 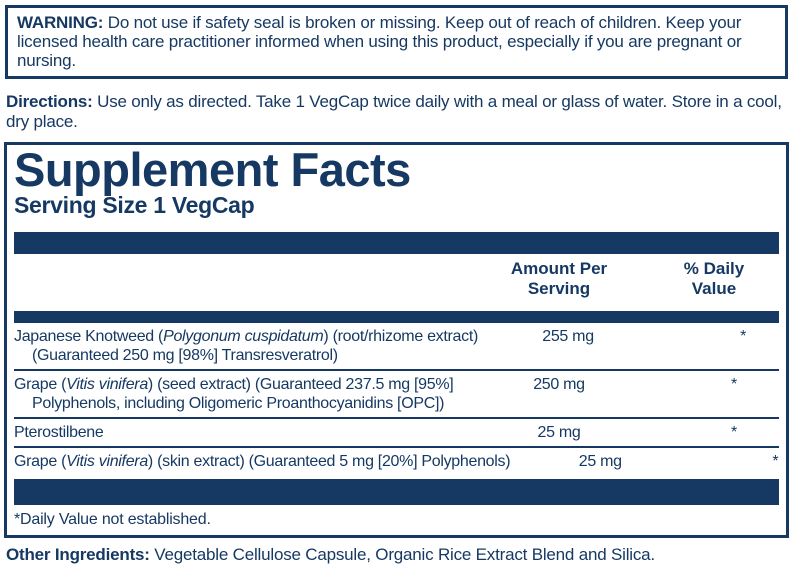 I want to click on ingredient-row-pterostilbene: Pterostilbene 25 mg *, so click(x=396, y=431).